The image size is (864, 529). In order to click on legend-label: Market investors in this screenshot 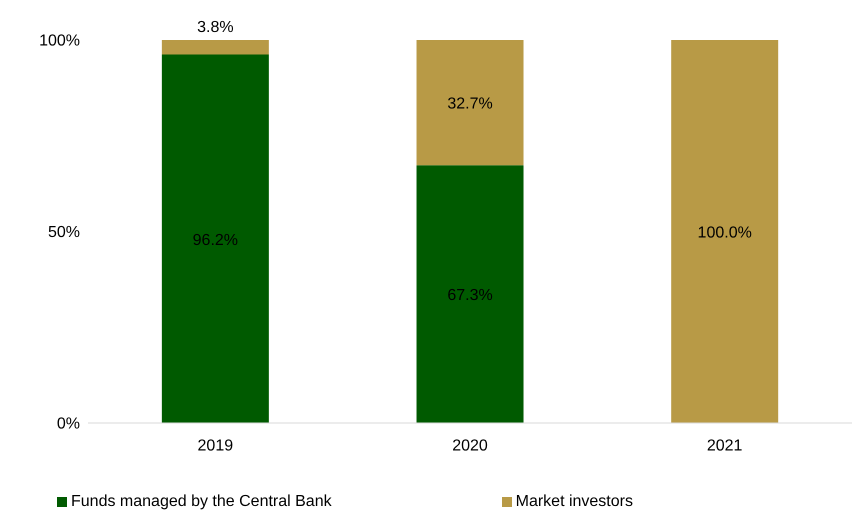, I will do `click(574, 501)`.